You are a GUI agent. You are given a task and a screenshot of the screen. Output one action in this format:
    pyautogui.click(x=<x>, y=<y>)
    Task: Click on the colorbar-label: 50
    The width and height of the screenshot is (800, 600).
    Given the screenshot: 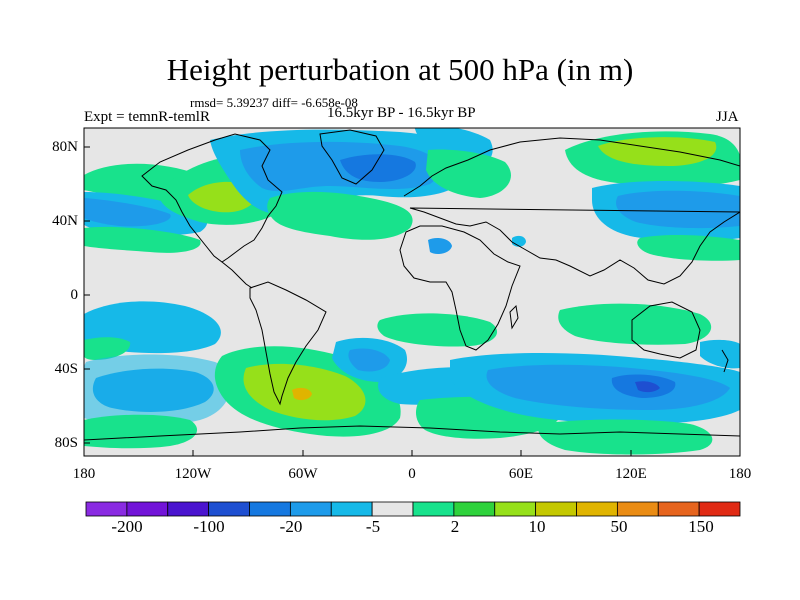 What is the action you would take?
    pyautogui.click(x=619, y=526)
    